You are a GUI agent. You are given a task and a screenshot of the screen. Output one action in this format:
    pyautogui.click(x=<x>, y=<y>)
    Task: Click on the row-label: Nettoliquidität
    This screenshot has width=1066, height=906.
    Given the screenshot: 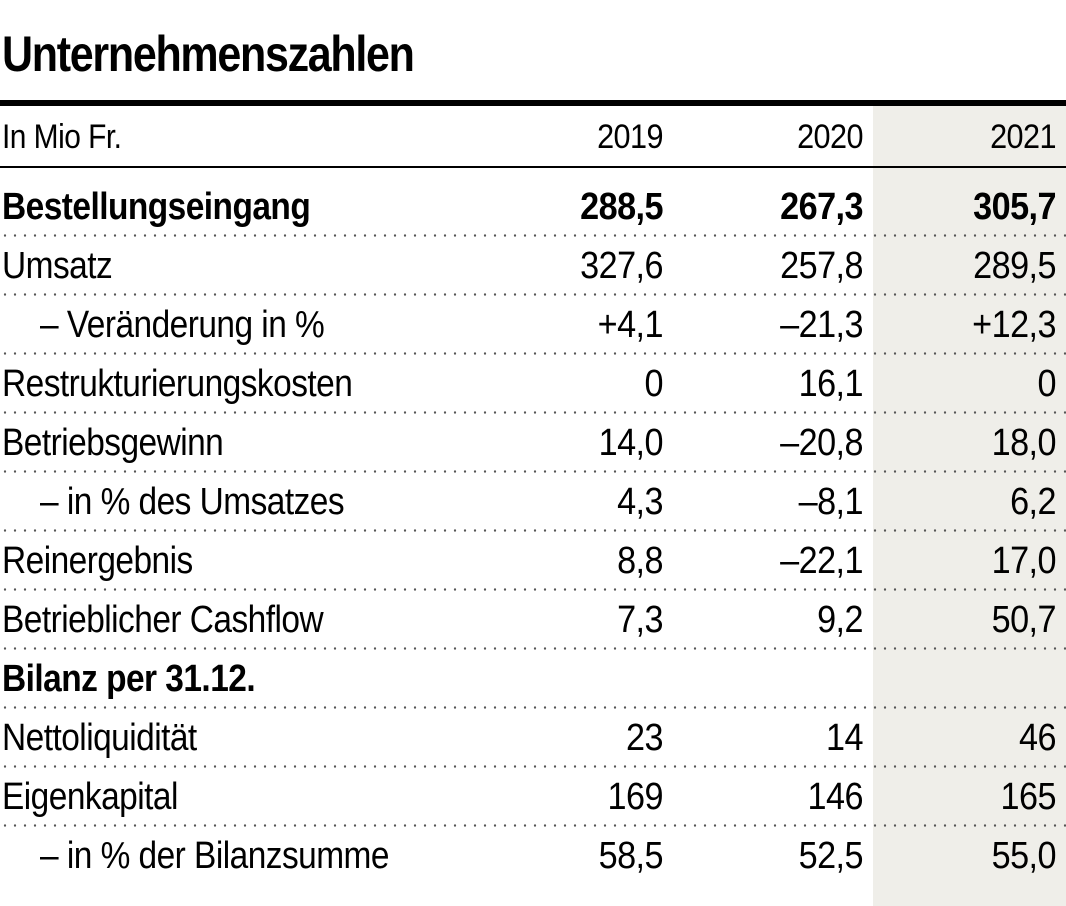 What is the action you would take?
    pyautogui.click(x=99, y=738)
    